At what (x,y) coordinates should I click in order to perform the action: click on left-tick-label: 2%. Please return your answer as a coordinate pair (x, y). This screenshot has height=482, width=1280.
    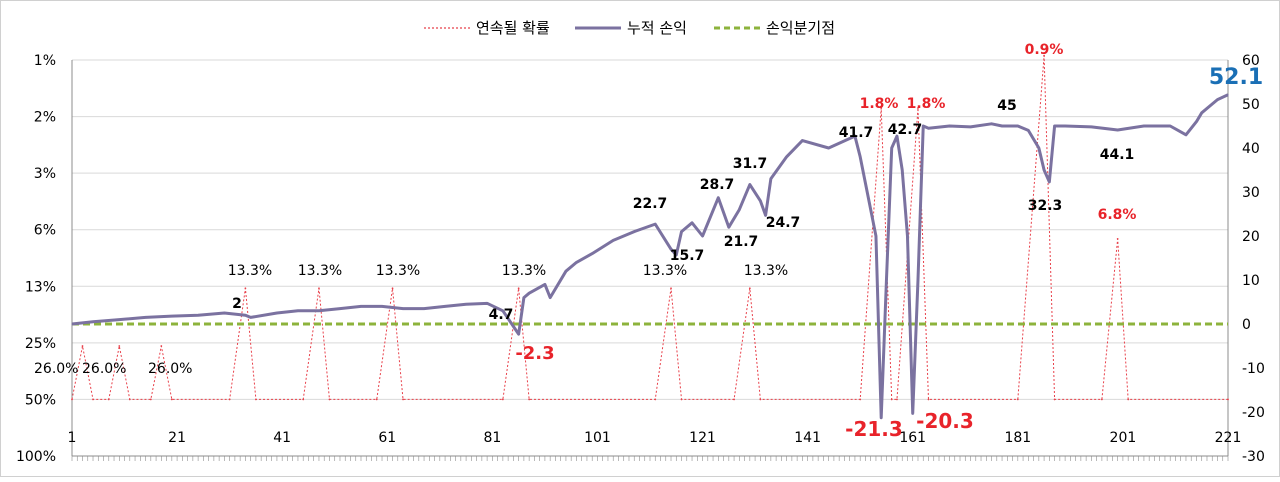
    Looking at the image, I should click on (45, 118).